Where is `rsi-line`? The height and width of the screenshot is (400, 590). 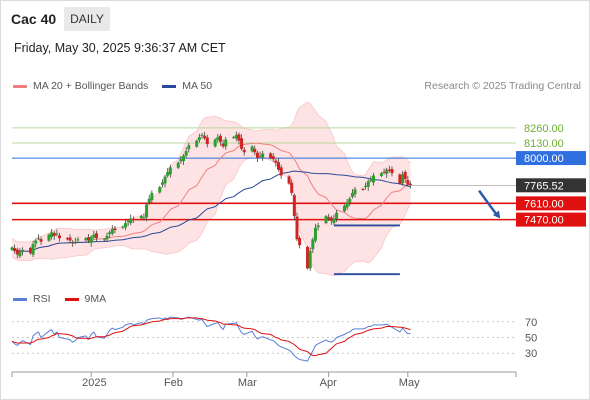 rsi-line is located at coordinates (211, 339).